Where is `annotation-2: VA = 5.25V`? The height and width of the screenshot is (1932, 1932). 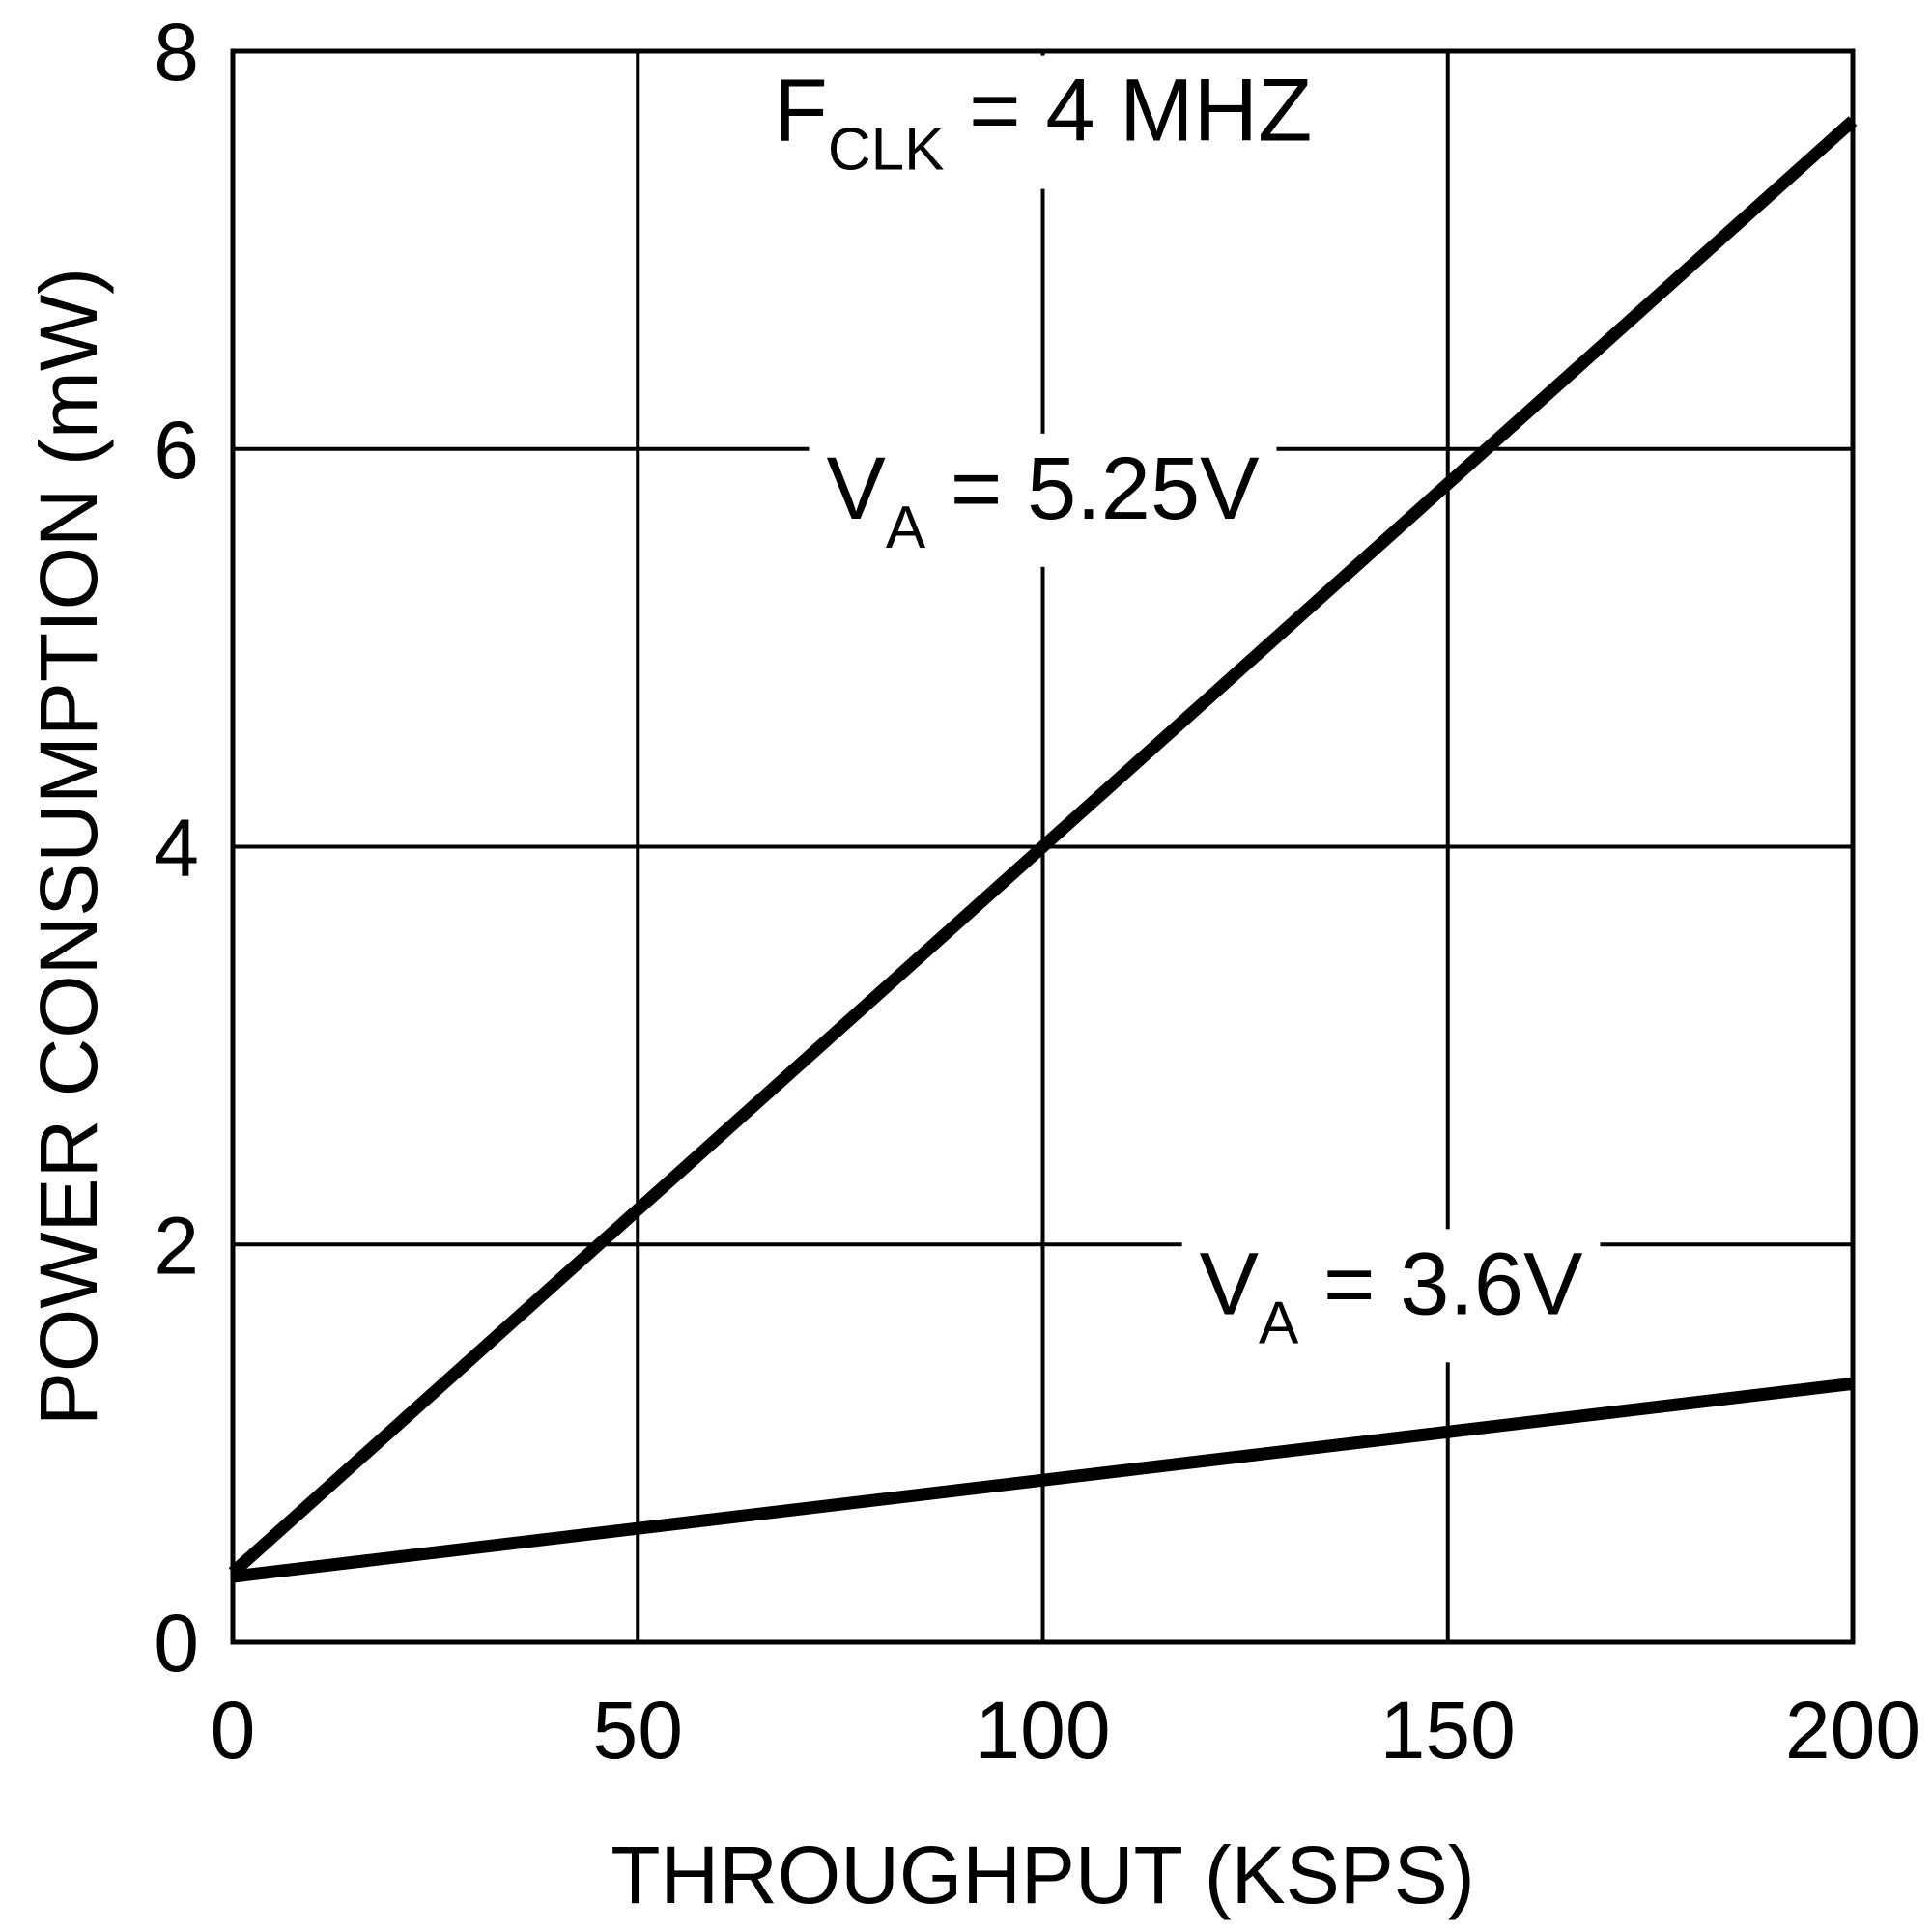 annotation-2: VA = 5.25V is located at coordinates (1043, 500).